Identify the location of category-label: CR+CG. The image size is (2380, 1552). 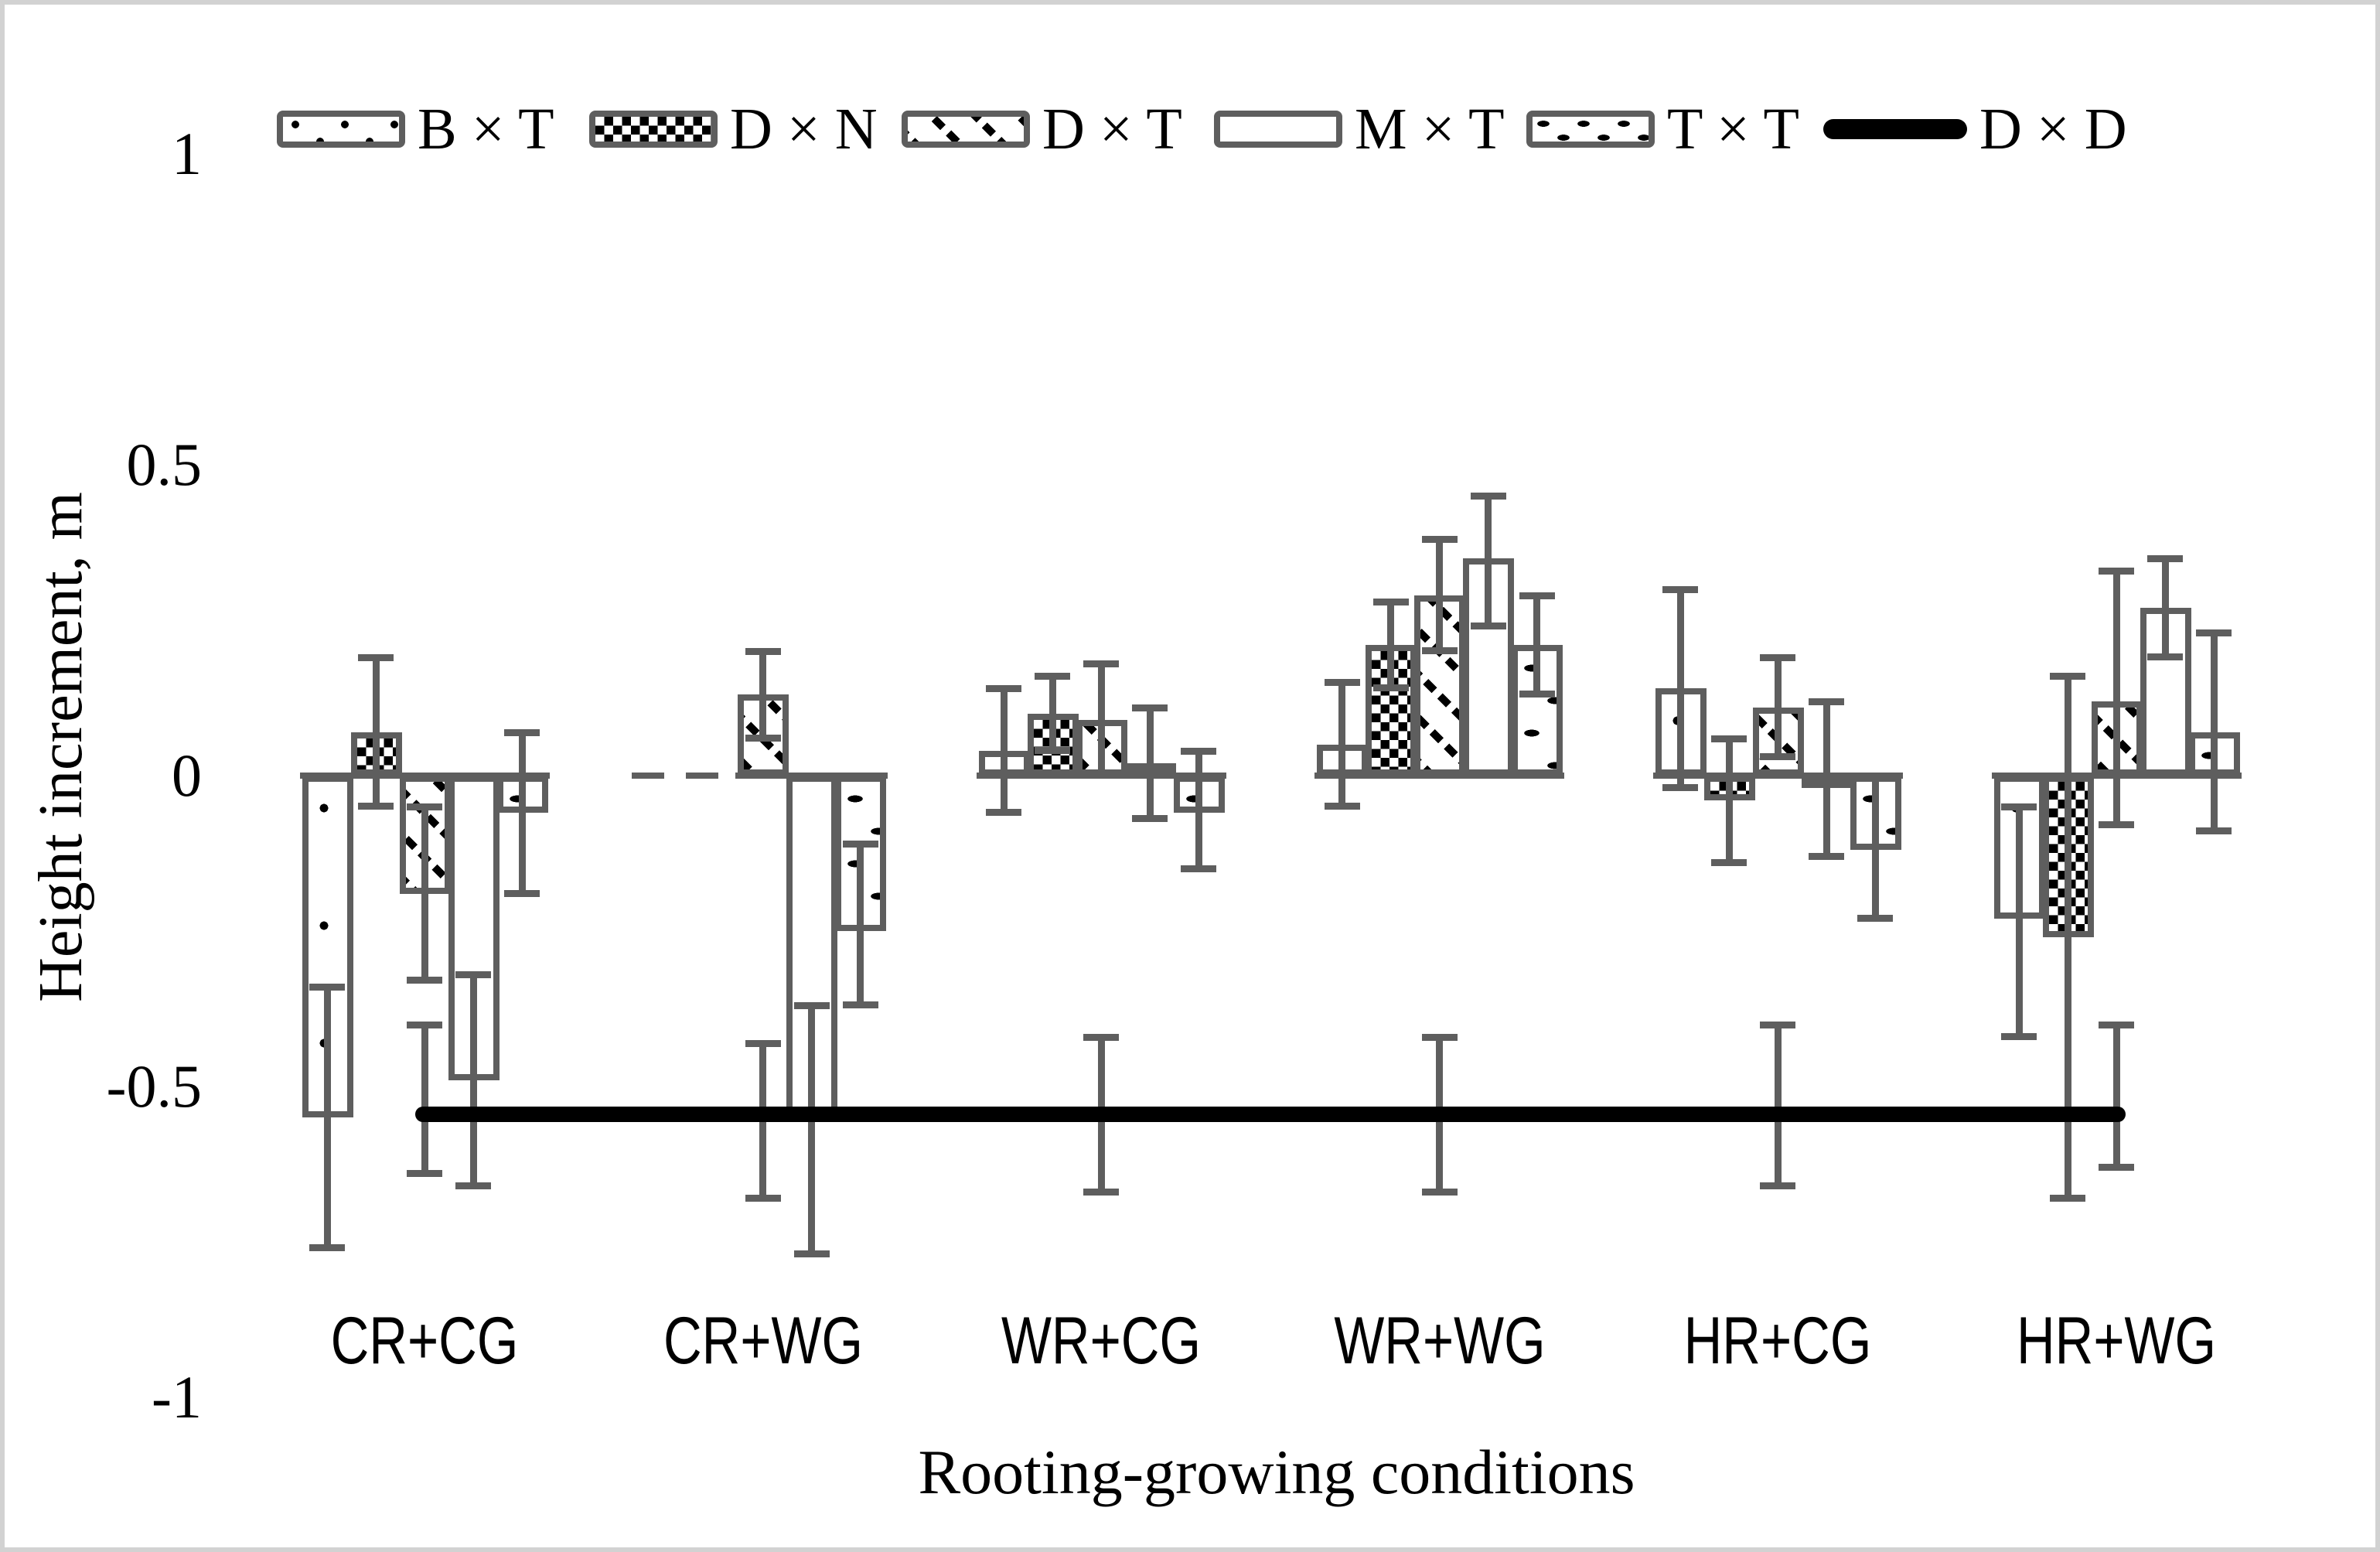
(425, 1341).